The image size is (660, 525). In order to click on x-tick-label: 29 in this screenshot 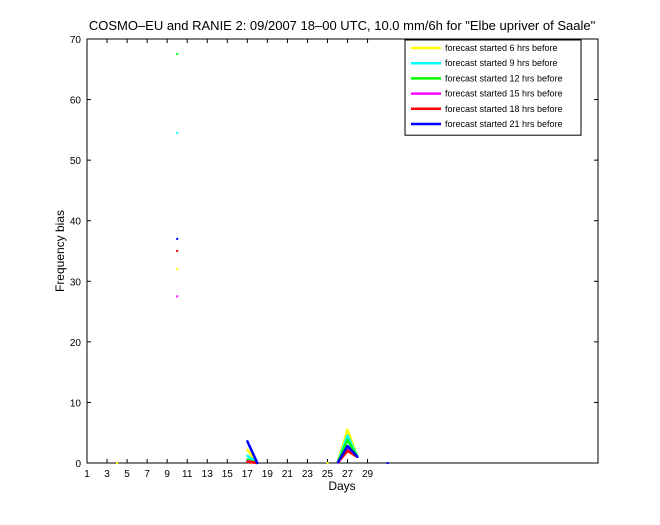, I will do `click(368, 474)`.